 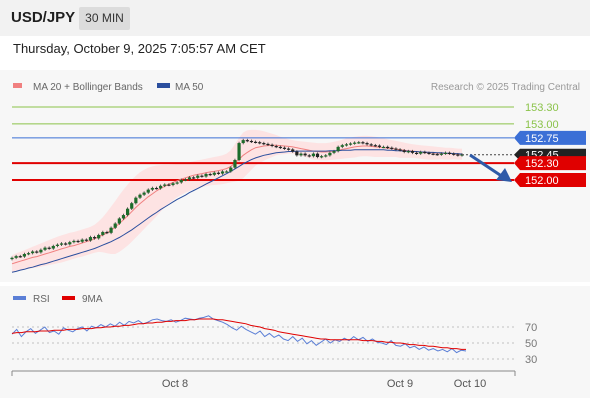 What do you see at coordinates (92, 299) in the screenshot?
I see `ma9-legend-label: 9MA` at bounding box center [92, 299].